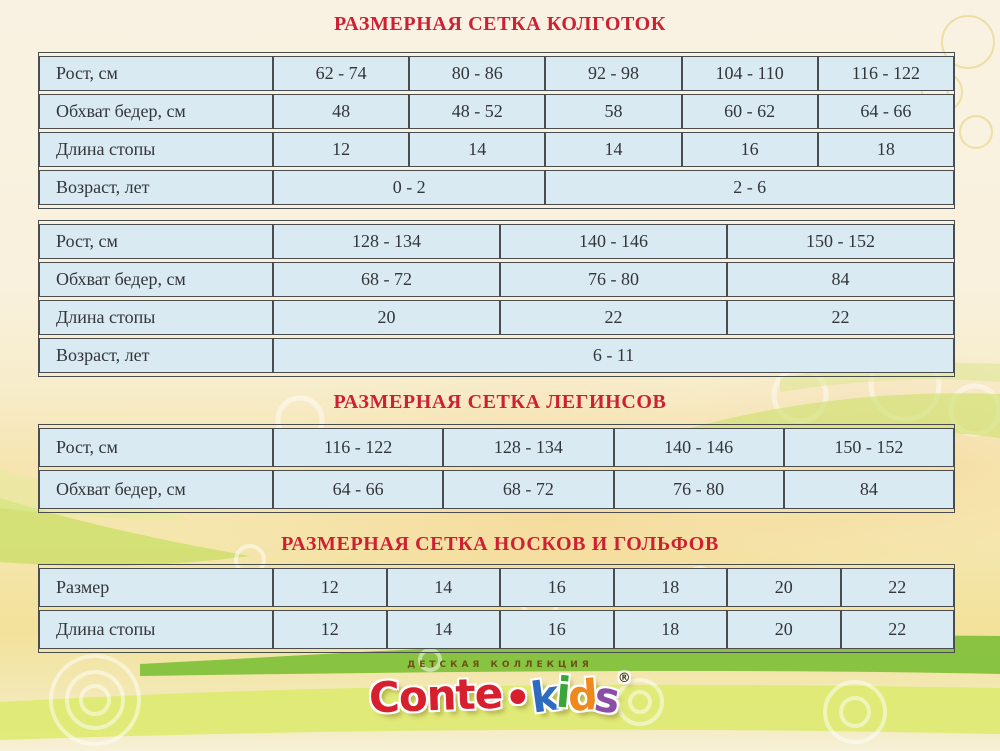  I want to click on logo-conte-text: Conte, so click(436, 695).